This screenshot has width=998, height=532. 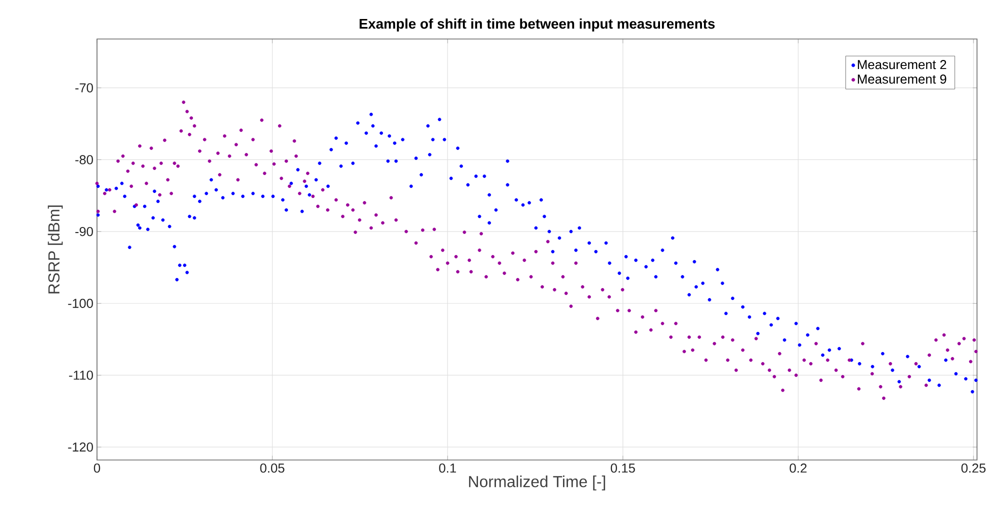 What do you see at coordinates (80, 447) in the screenshot?
I see `y-tick-label: -120` at bounding box center [80, 447].